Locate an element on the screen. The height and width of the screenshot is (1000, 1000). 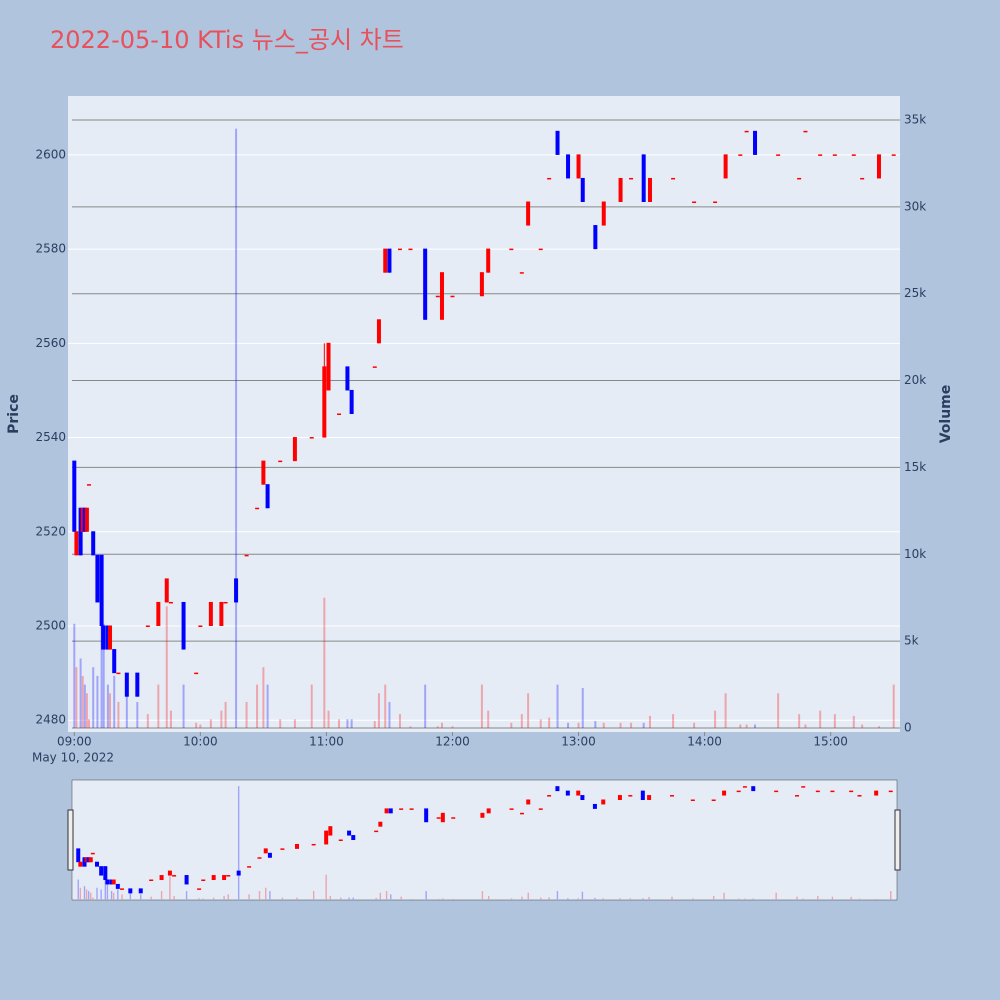
range-slider is located at coordinates (484, 840).